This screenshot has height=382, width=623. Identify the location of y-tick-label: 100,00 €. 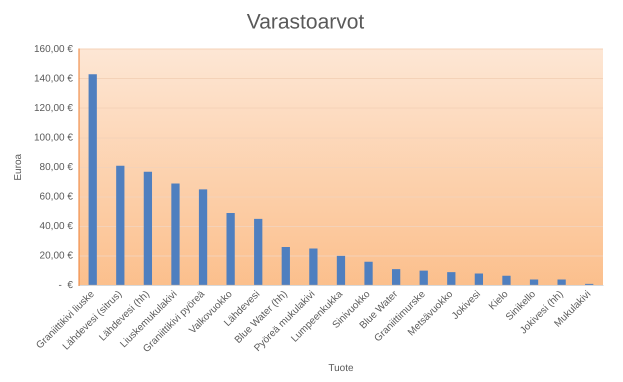
(54, 138).